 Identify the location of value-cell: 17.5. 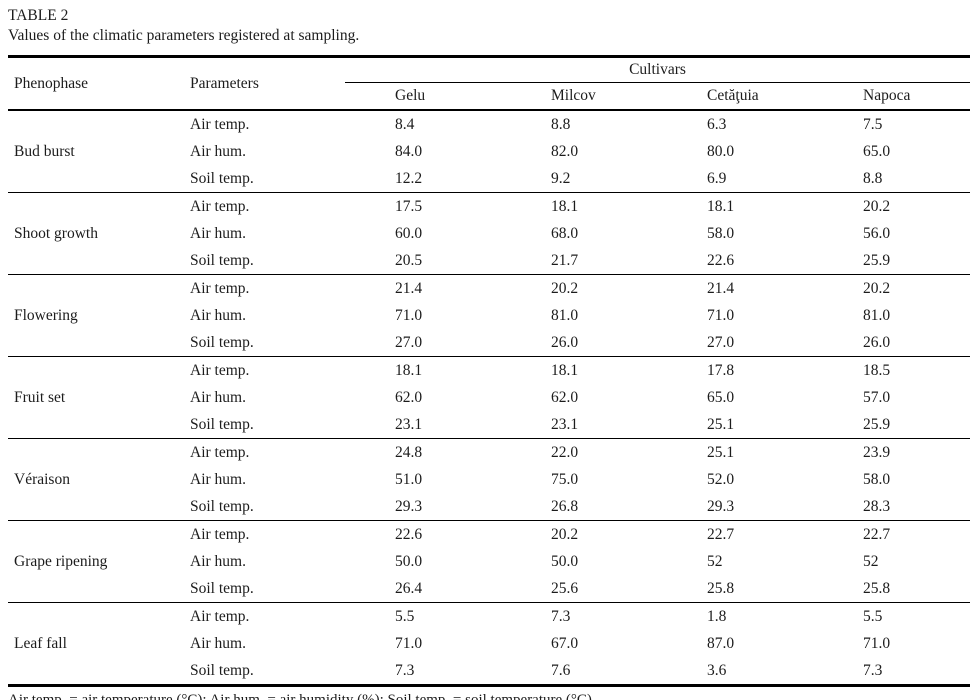
(423, 206).